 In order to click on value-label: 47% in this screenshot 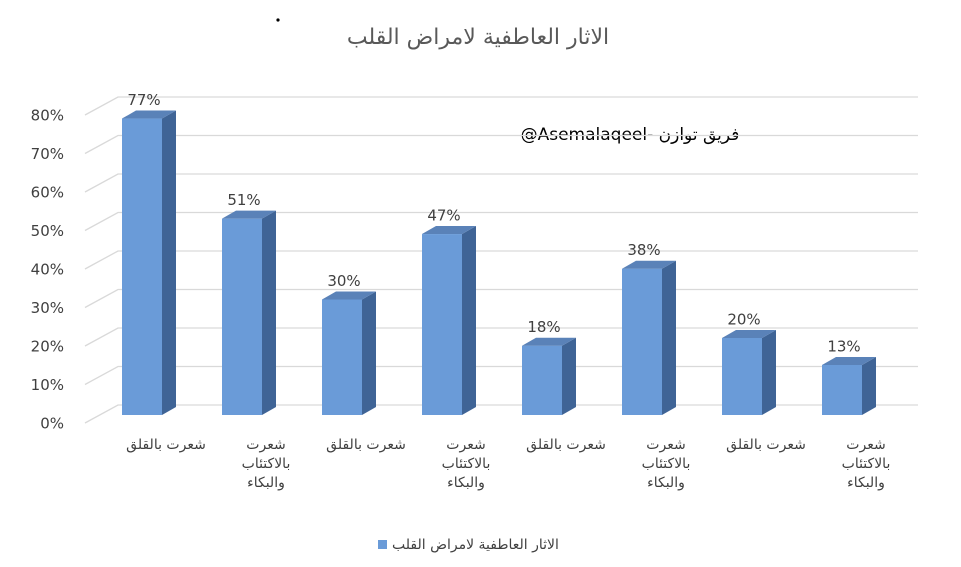, I will do `click(443, 216)`.